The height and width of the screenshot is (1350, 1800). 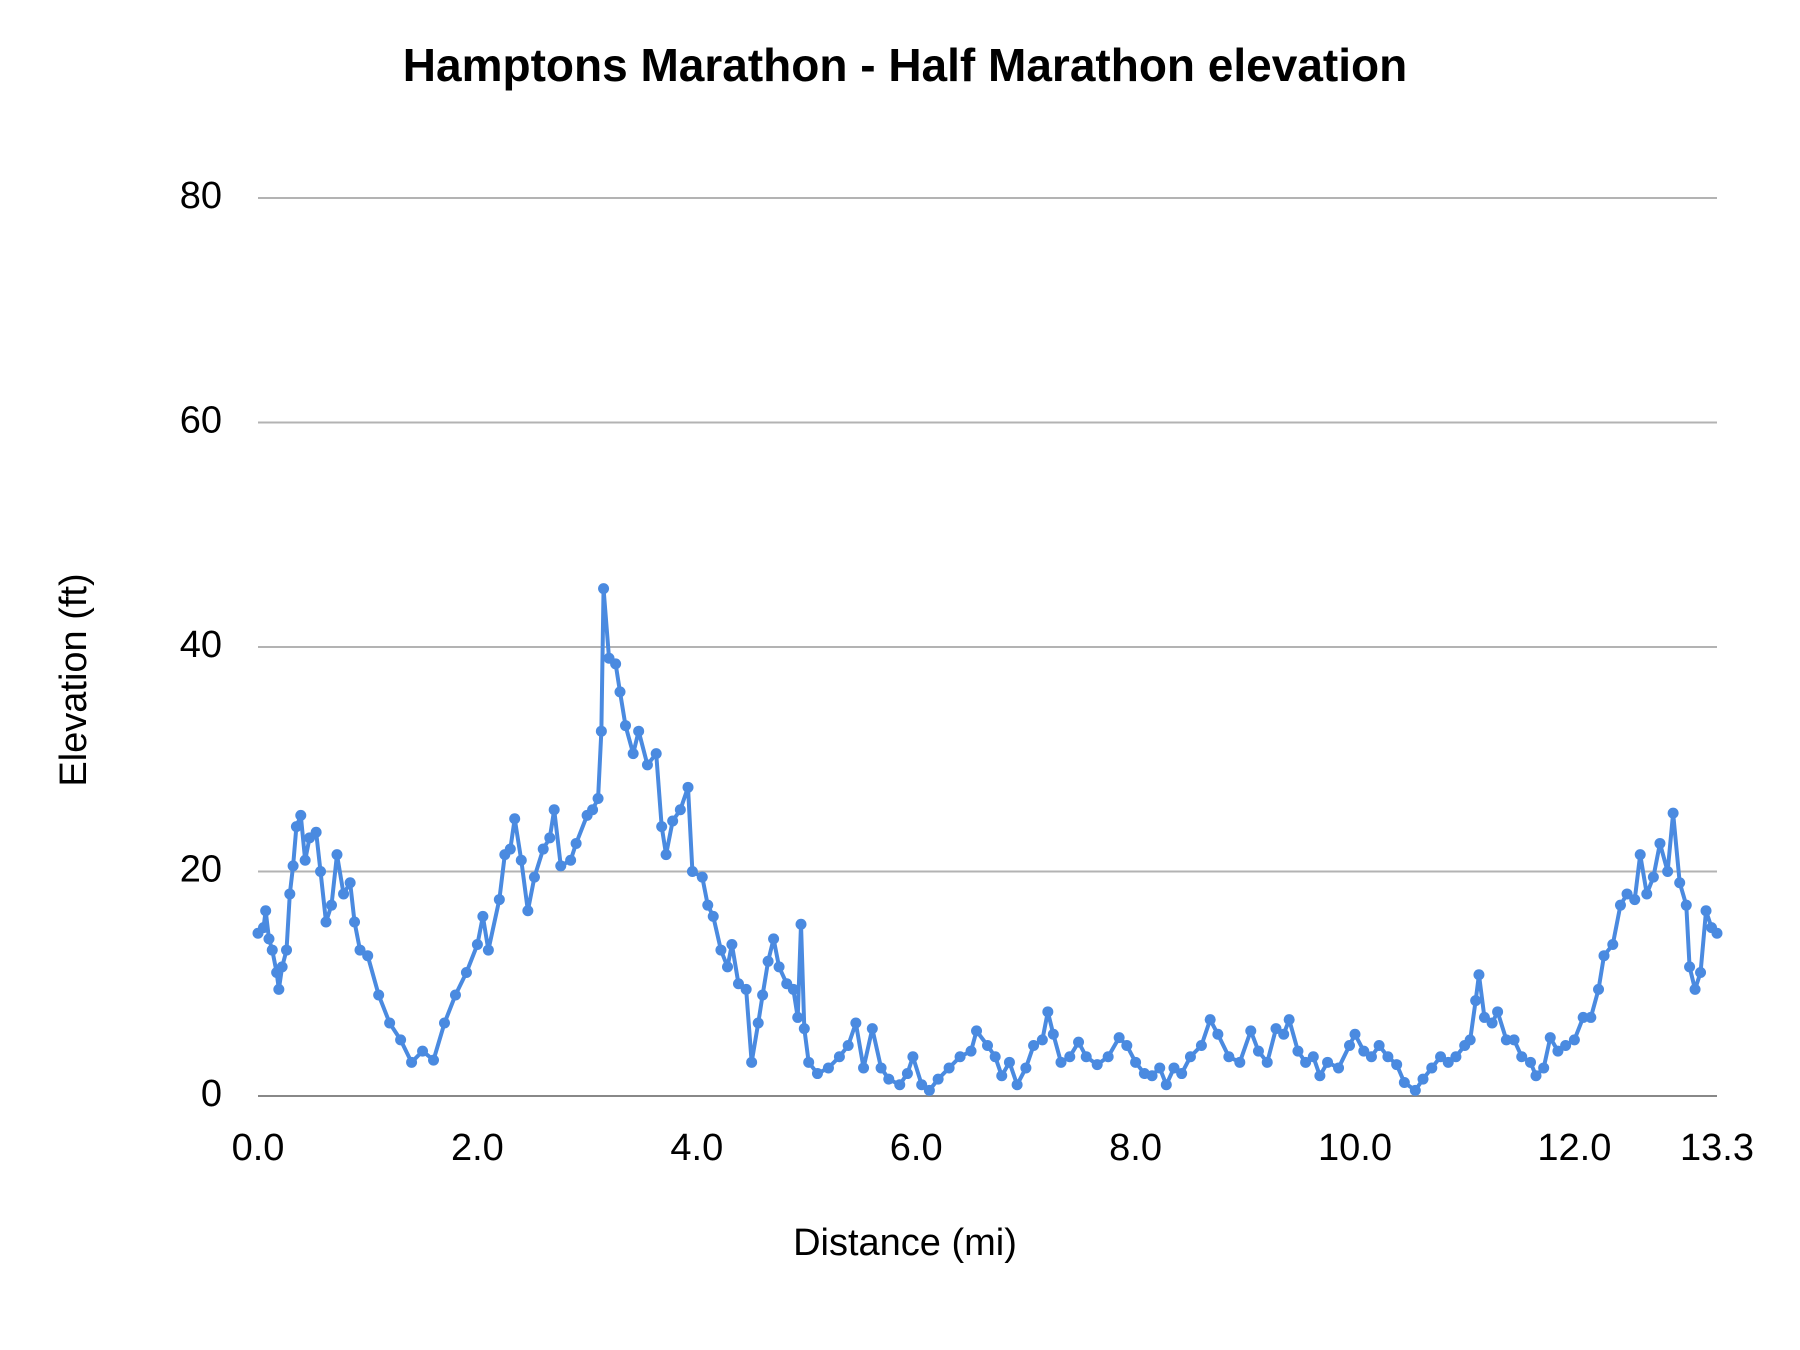 I want to click on y-tick-label: 20, so click(x=201, y=870).